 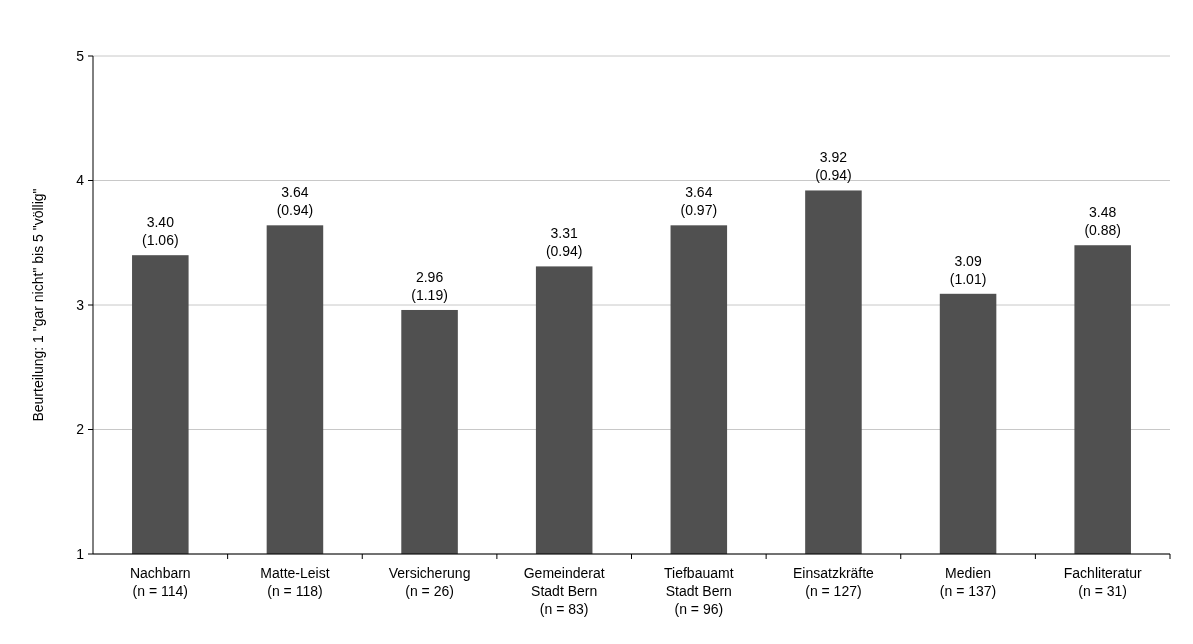 I want to click on y-tick-label: 2, so click(x=80, y=429).